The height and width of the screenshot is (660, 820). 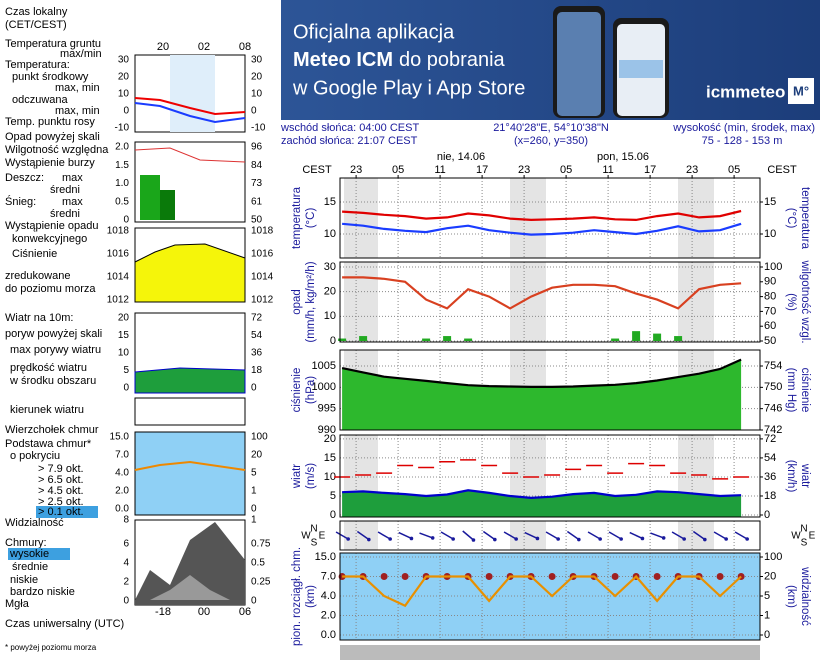 I want to click on y2-tick-label: 18, so click(x=770, y=496).